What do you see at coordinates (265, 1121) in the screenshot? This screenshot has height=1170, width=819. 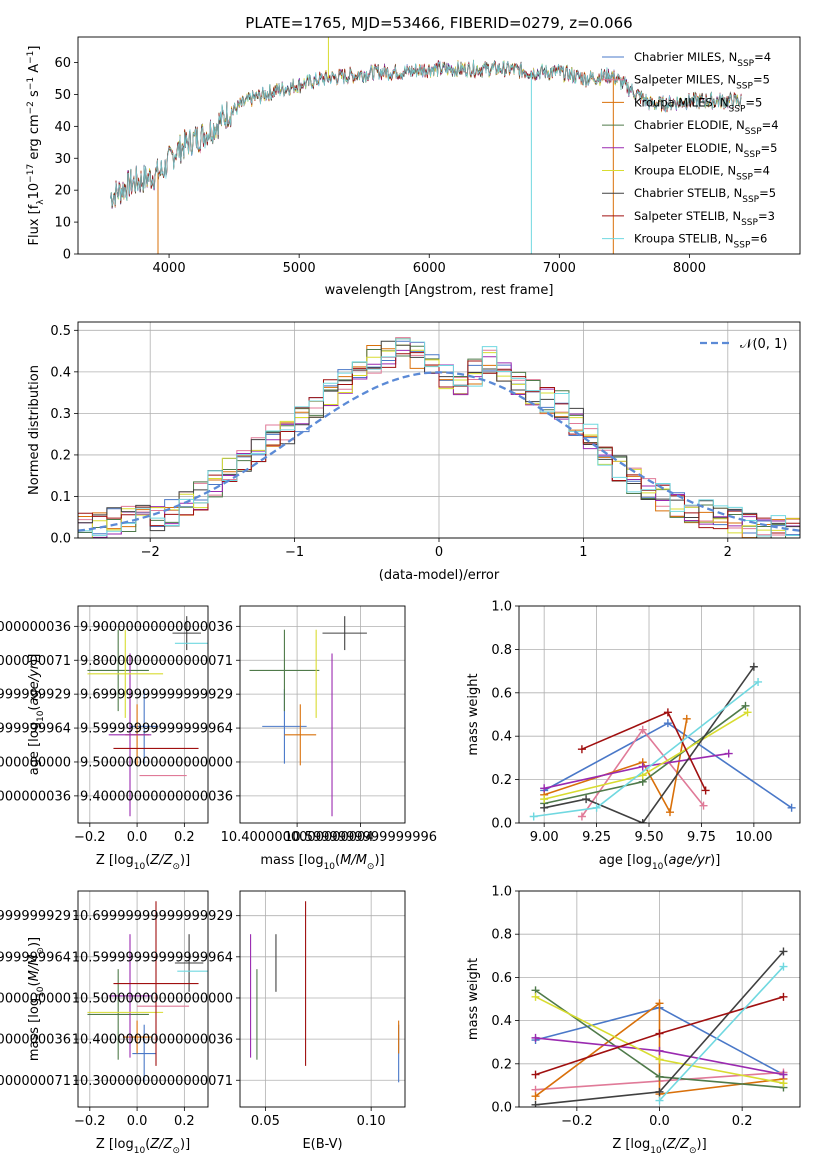 I see `x-tick-label: 0.05` at bounding box center [265, 1121].